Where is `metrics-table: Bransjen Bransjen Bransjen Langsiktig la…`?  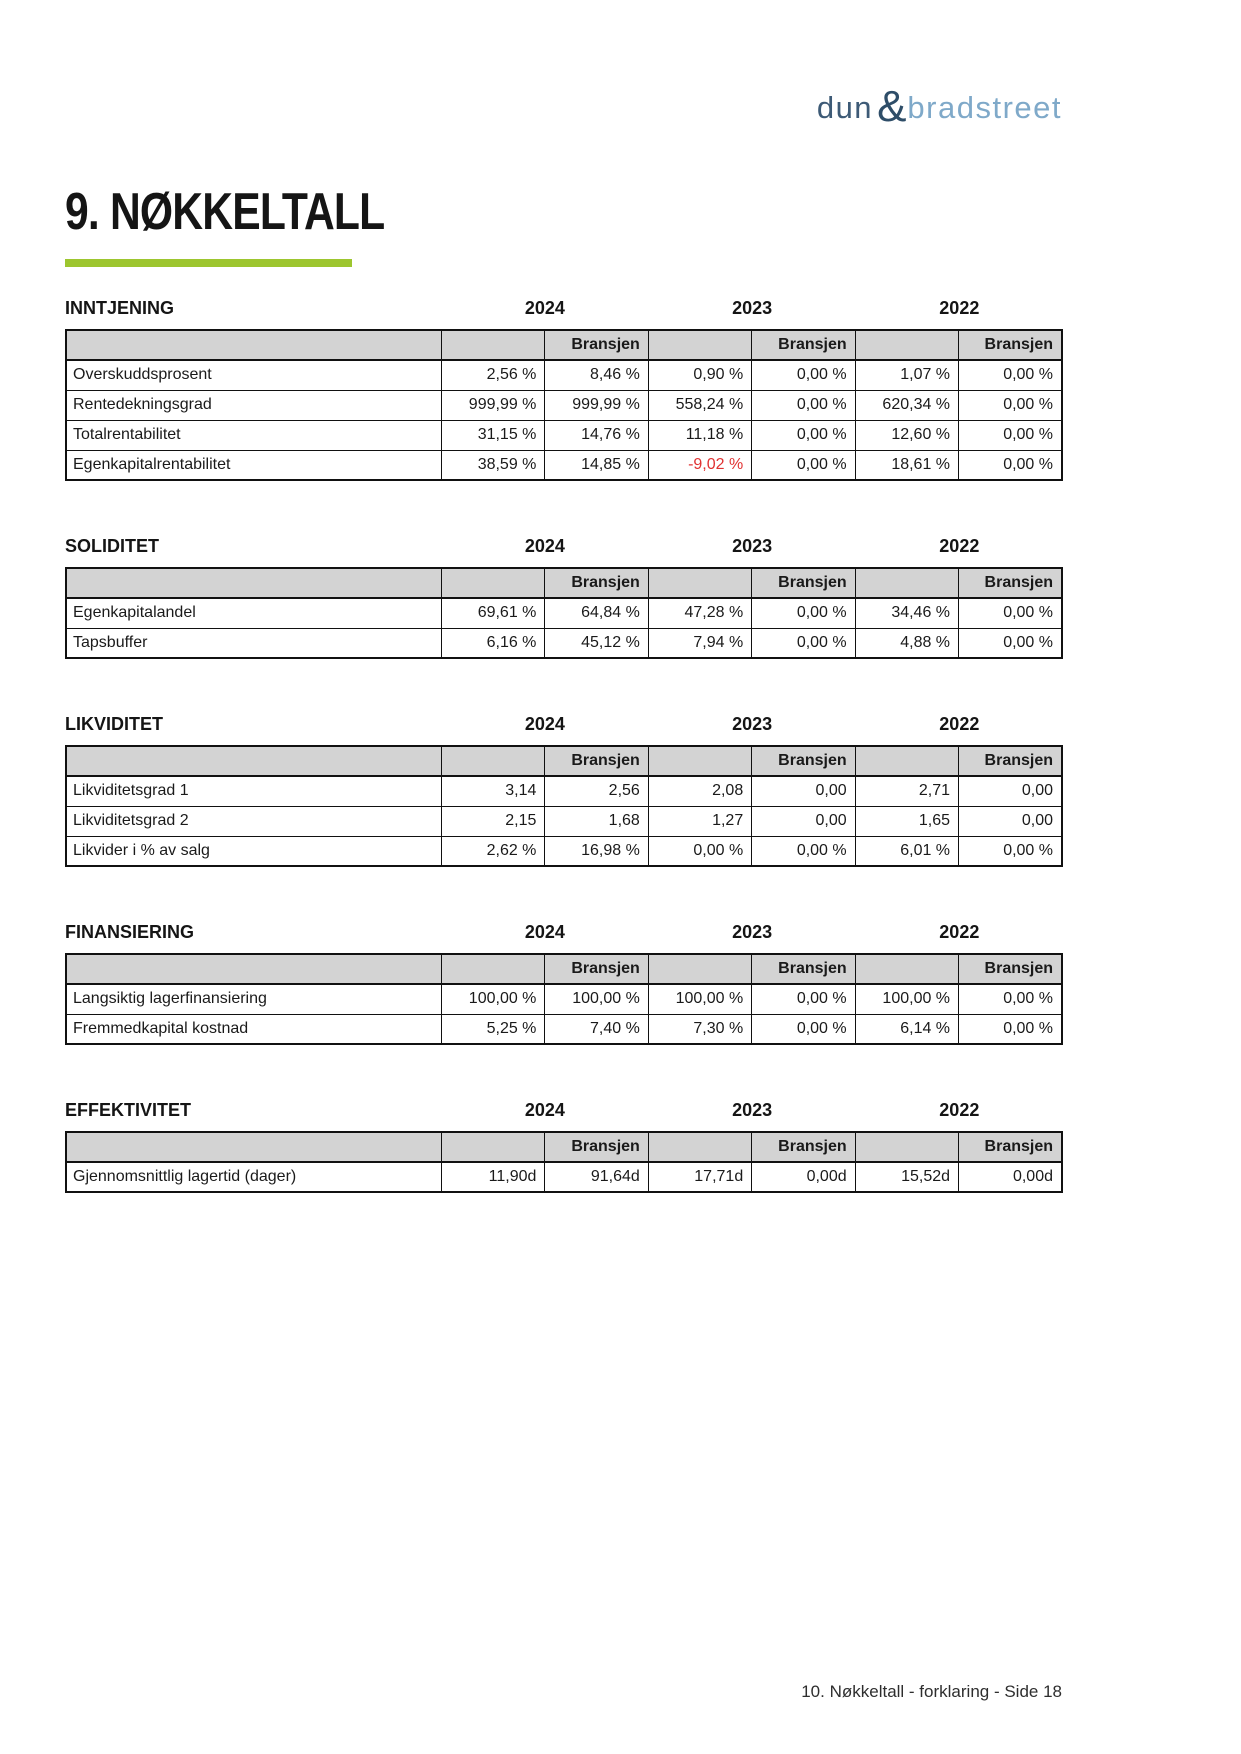
metrics-table: Bransjen Bransjen Bransjen Langsiktig la… is located at coordinates (564, 999).